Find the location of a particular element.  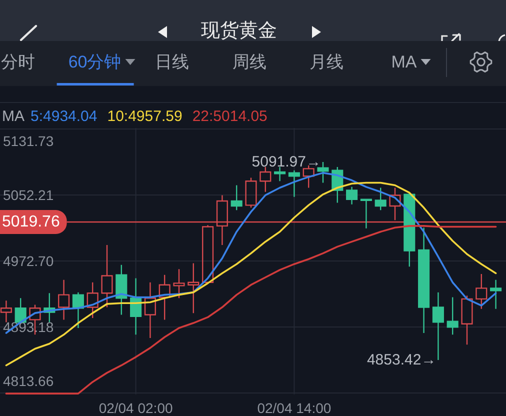

text: 日线 is located at coordinates (172, 62).